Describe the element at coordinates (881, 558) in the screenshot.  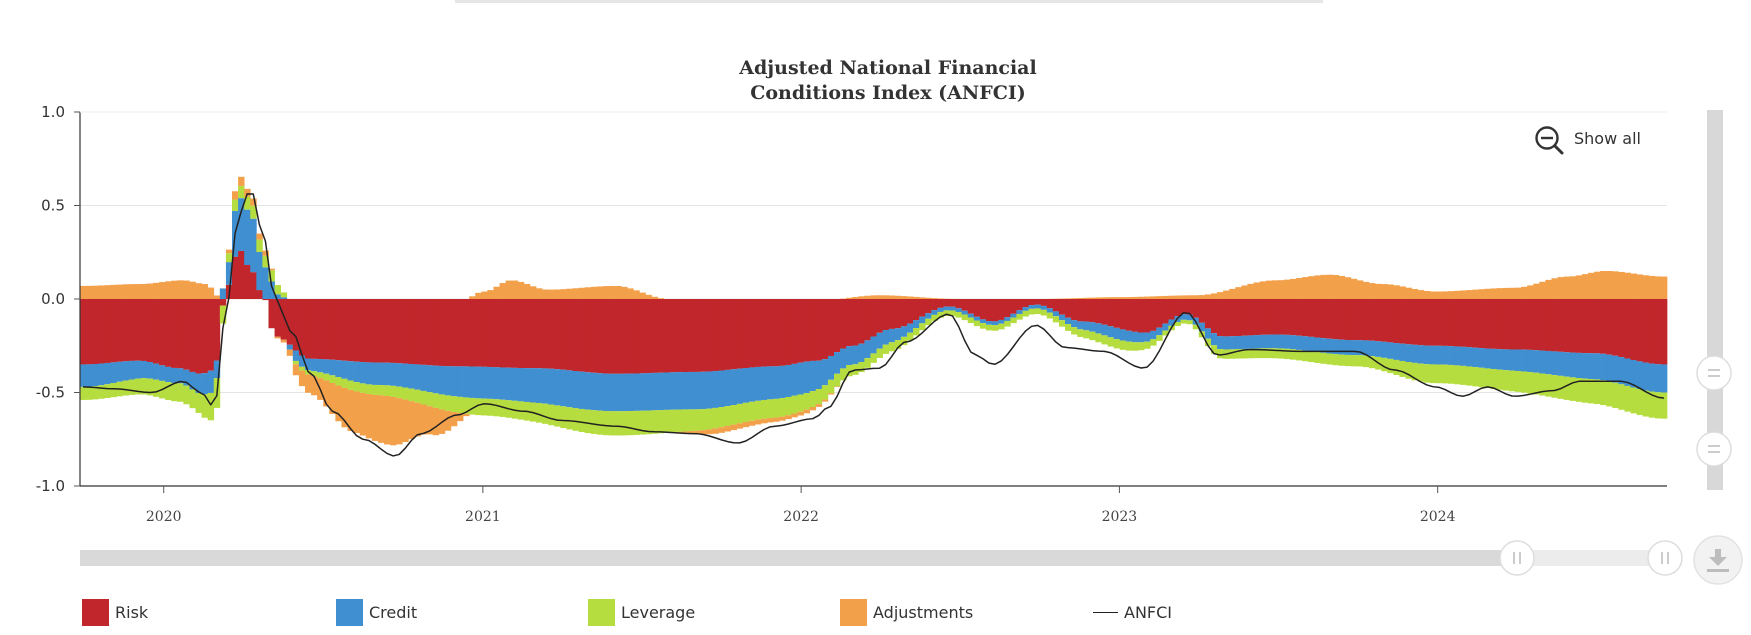
I see `horizontal-scrollbar` at that location.